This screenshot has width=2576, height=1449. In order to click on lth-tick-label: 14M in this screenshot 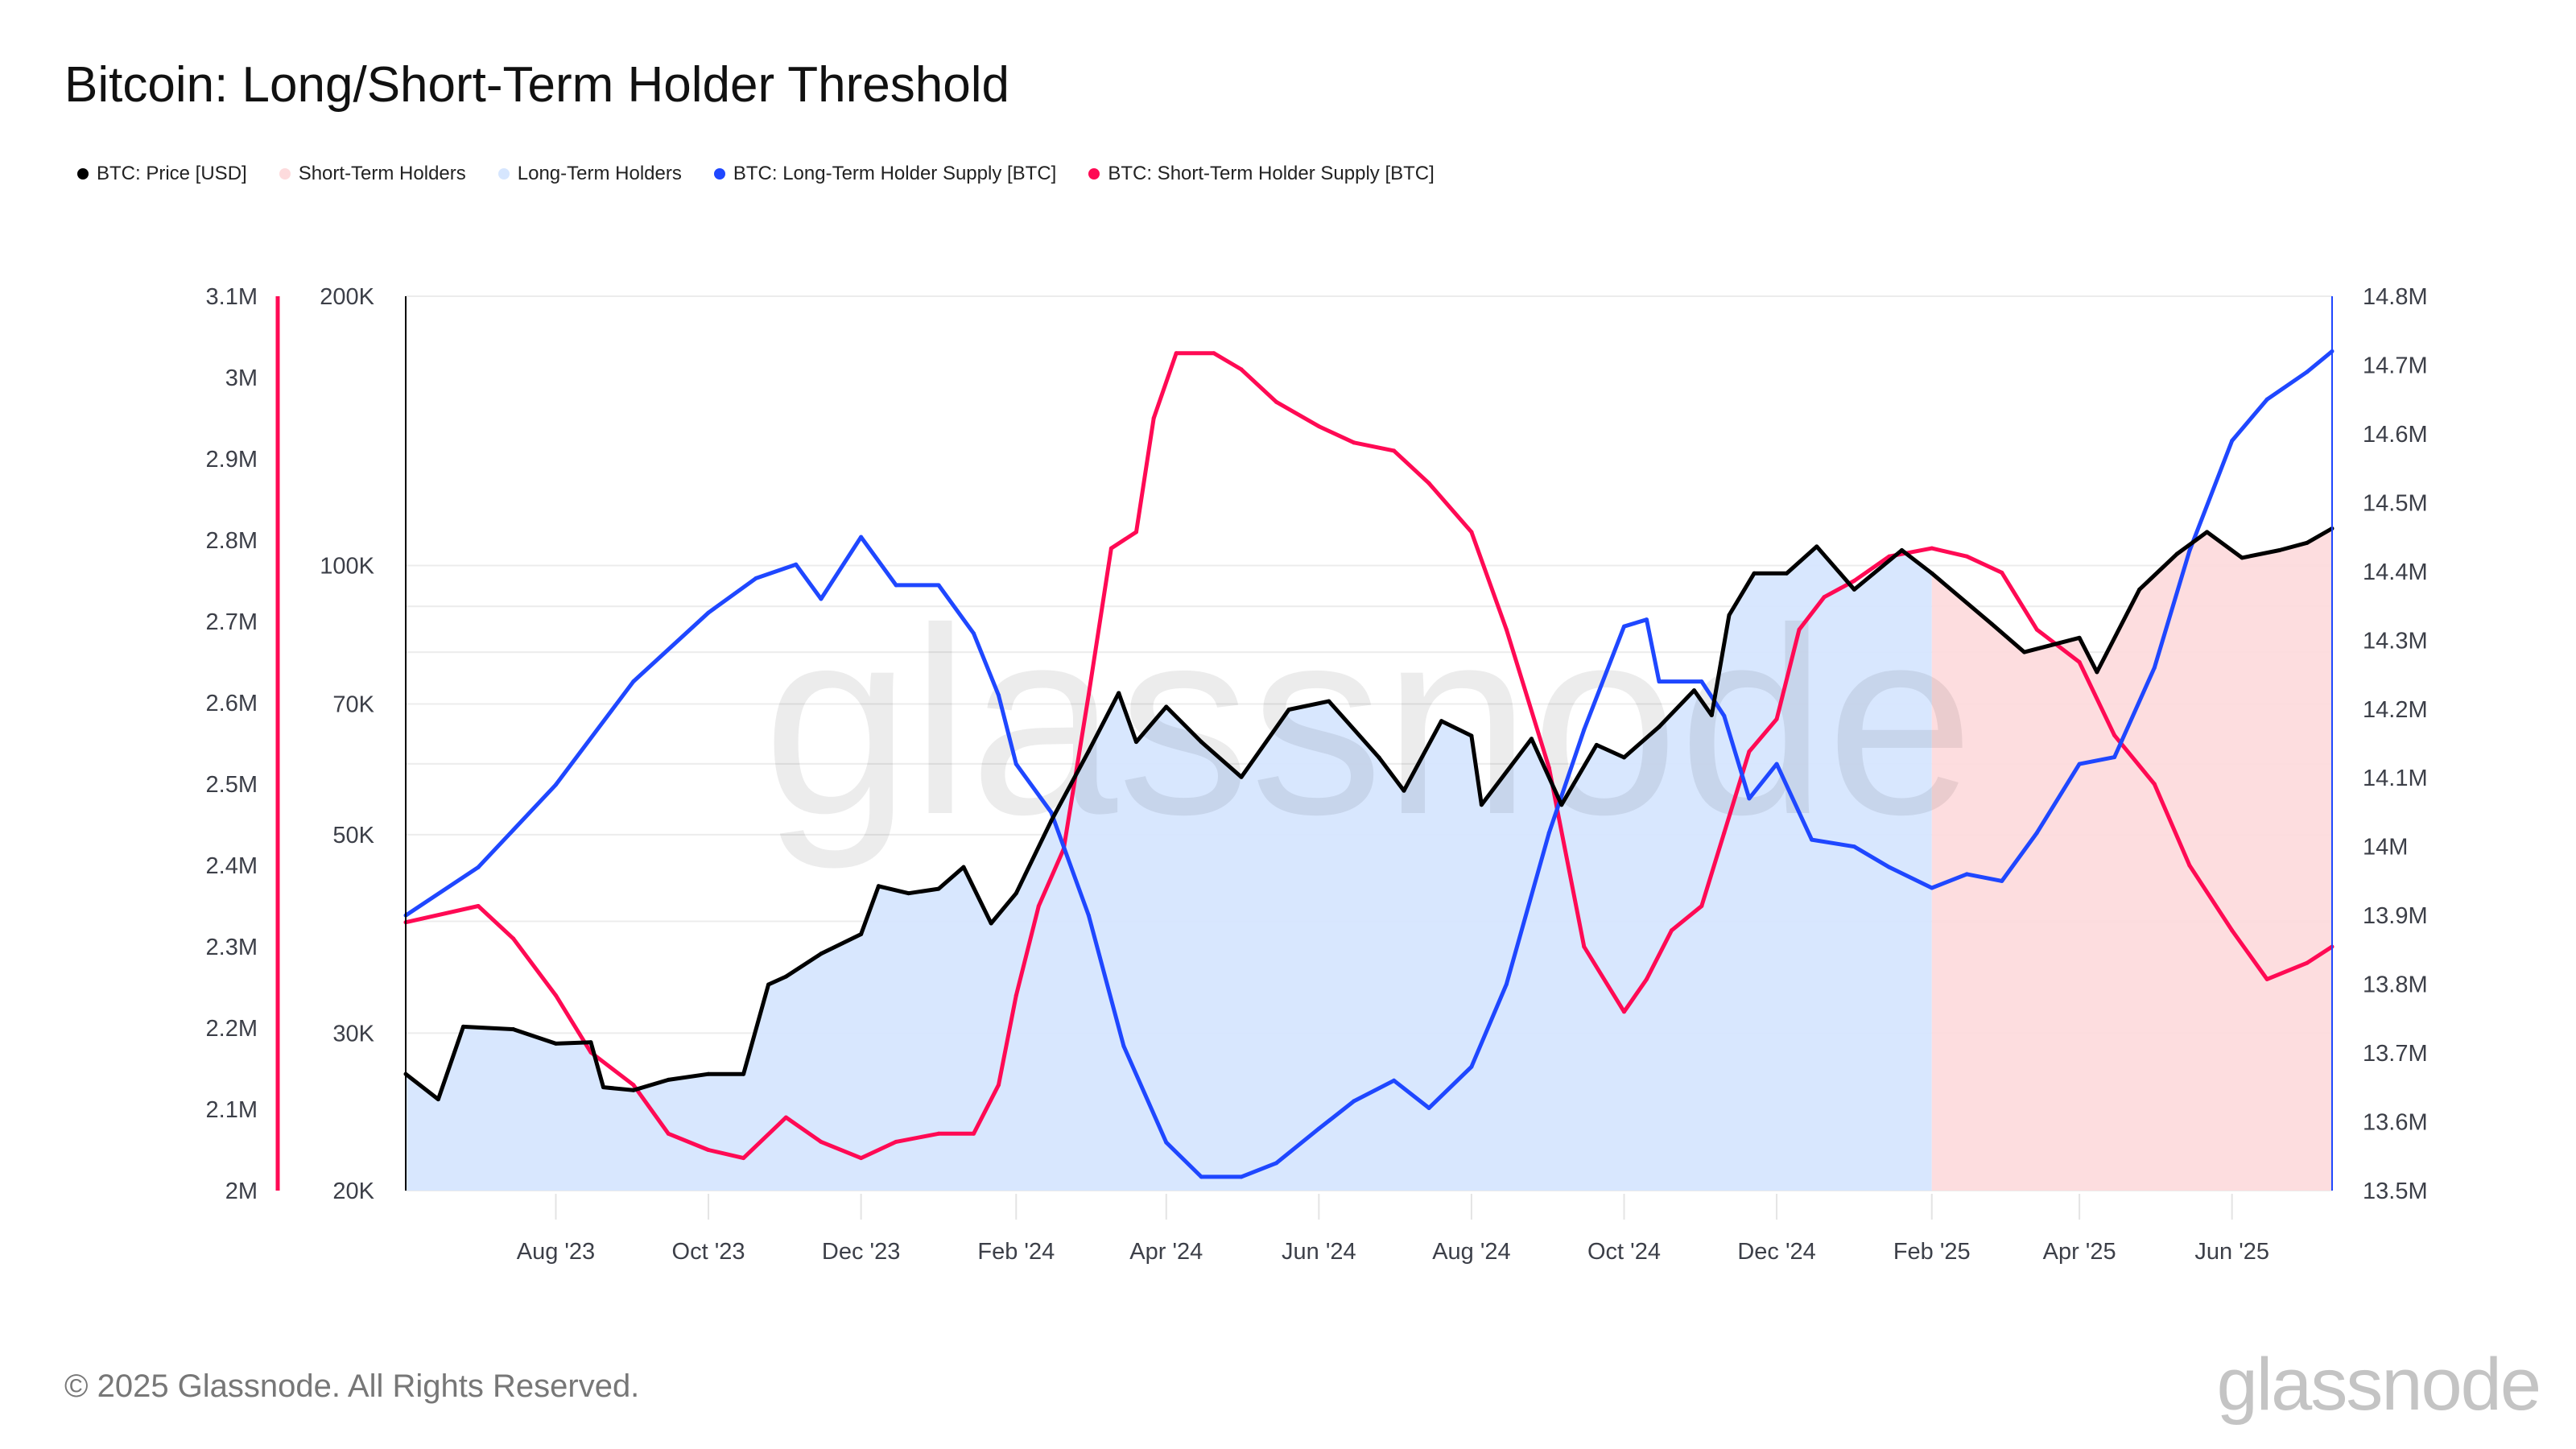, I will do `click(2385, 848)`.